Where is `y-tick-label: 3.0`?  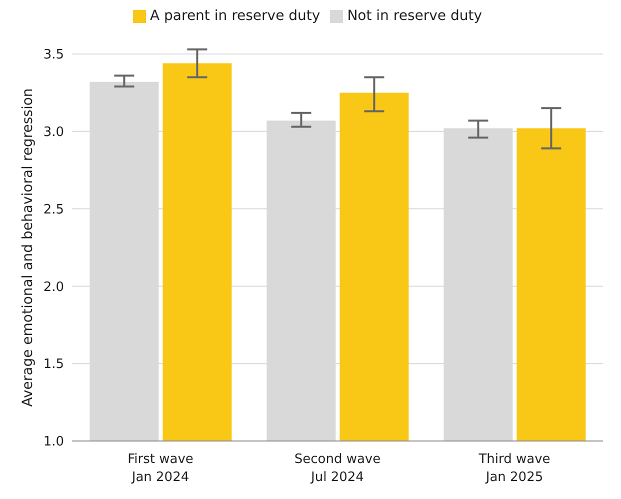 y-tick-label: 3.0 is located at coordinates (53, 132).